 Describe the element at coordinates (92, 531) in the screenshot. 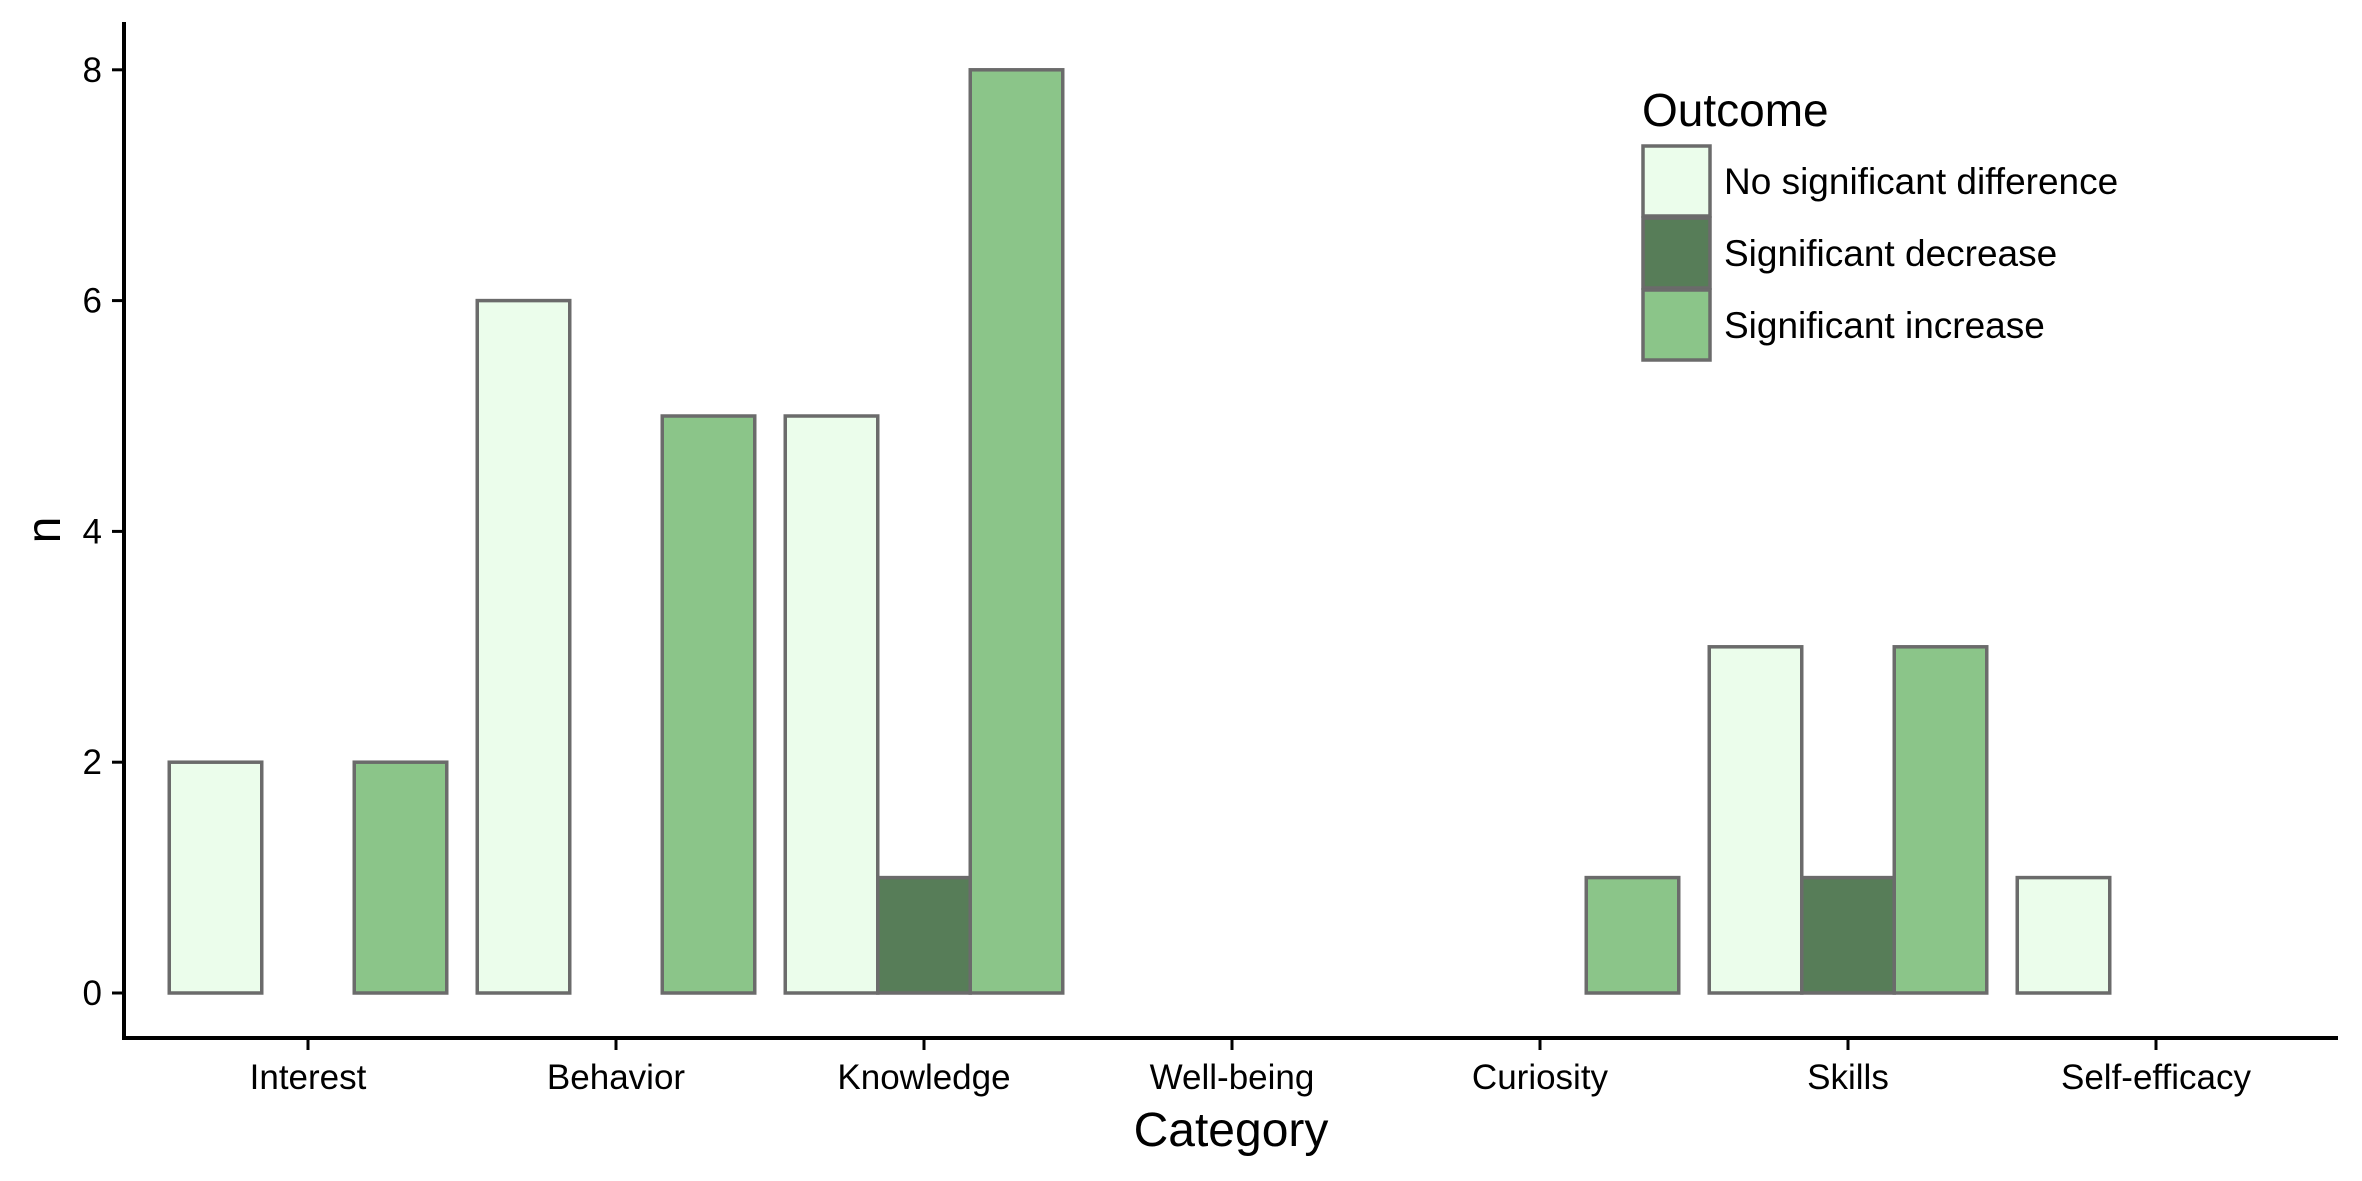

I see `y-tick-label-4: 4` at that location.